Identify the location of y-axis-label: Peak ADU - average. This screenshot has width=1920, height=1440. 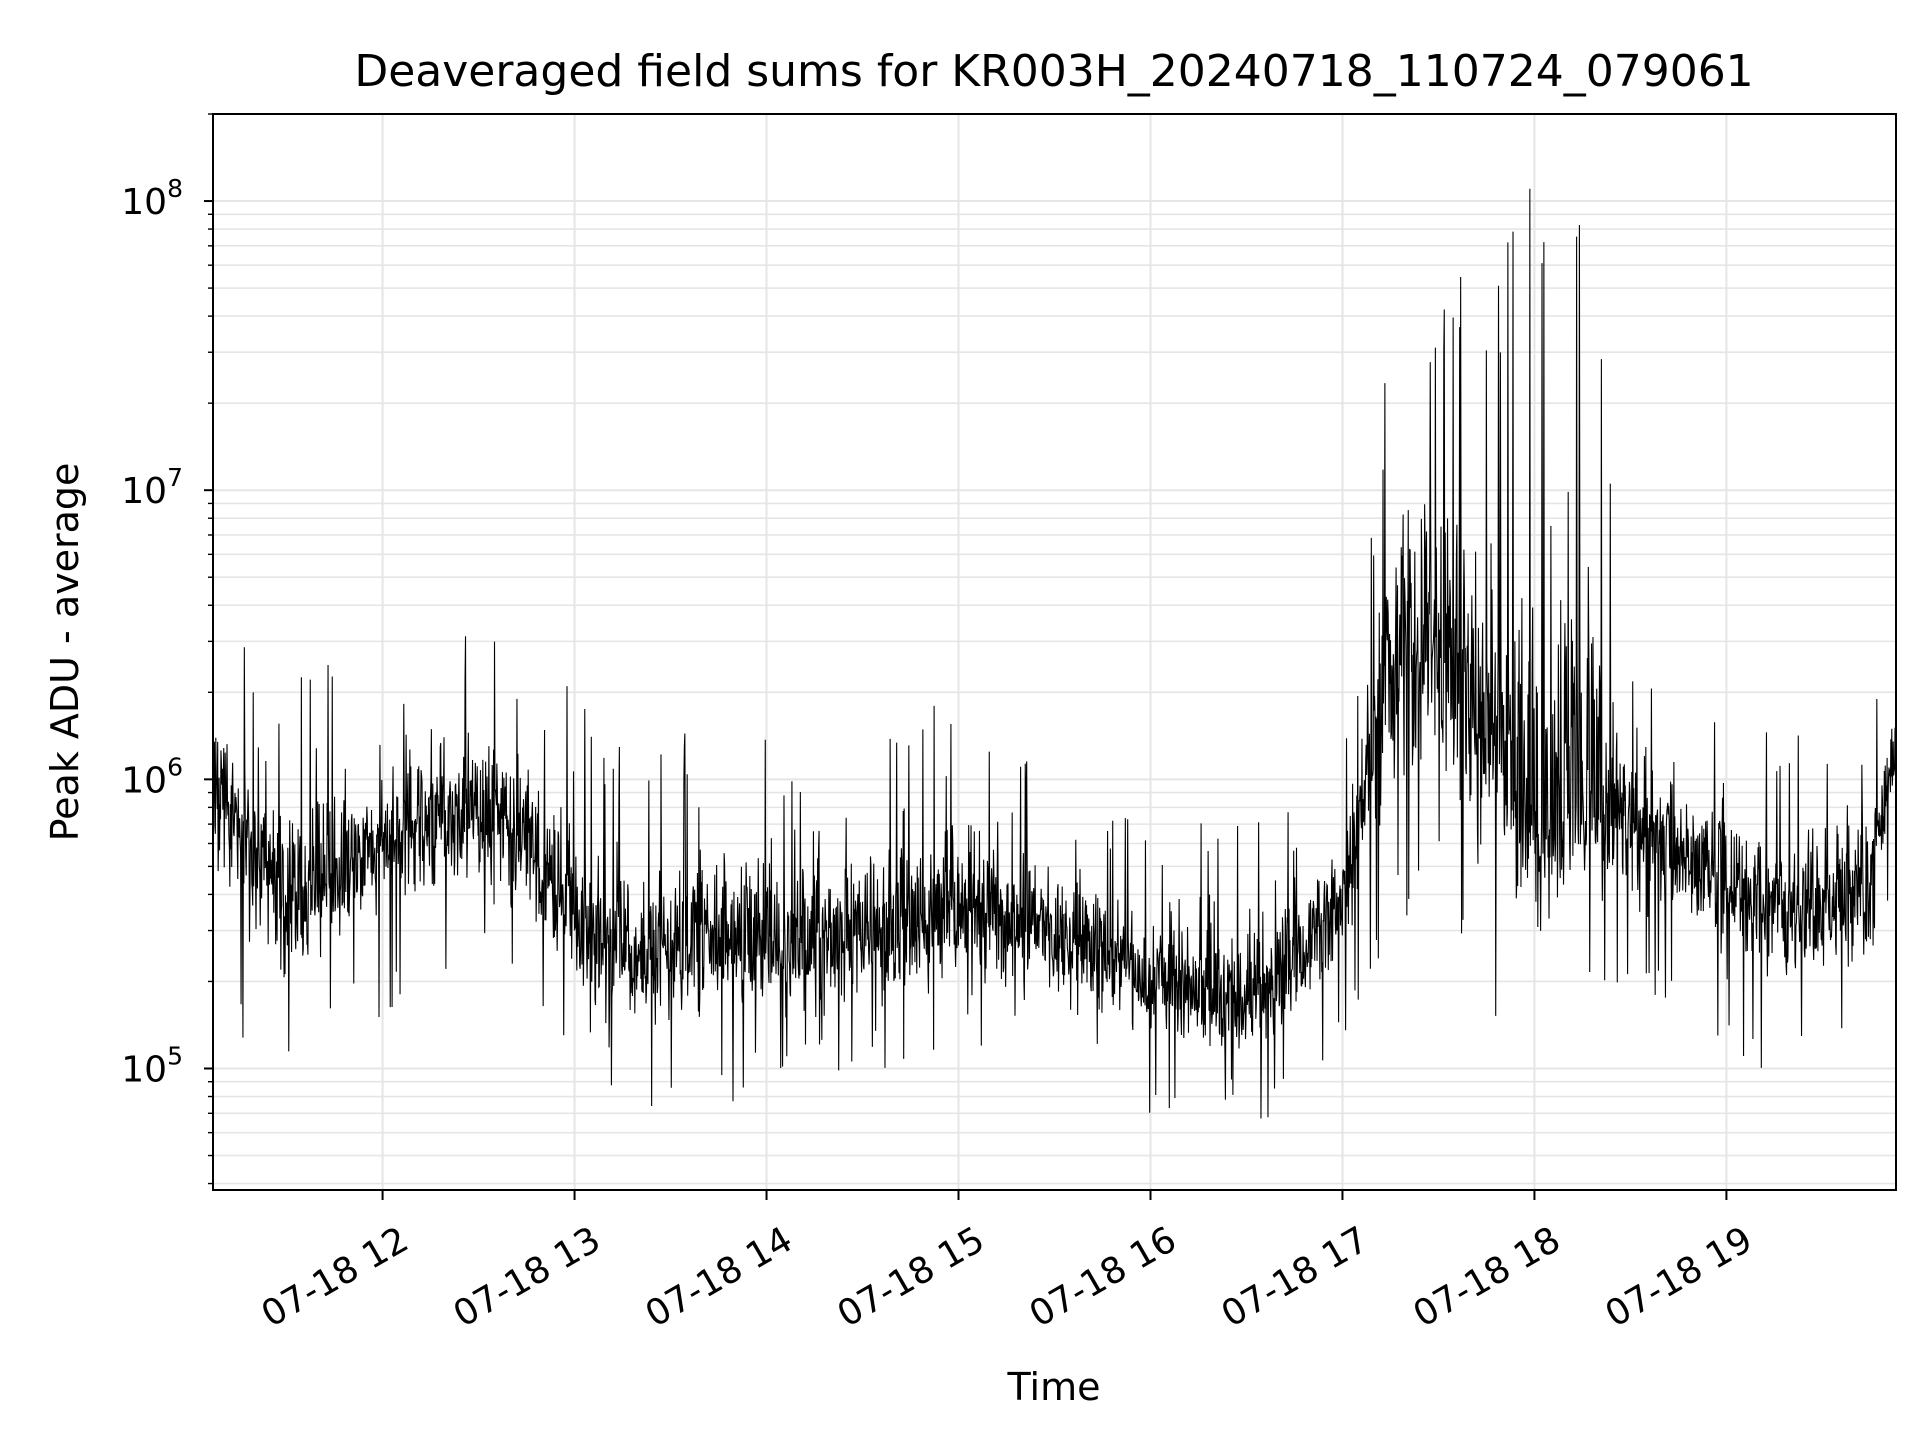
(65, 652).